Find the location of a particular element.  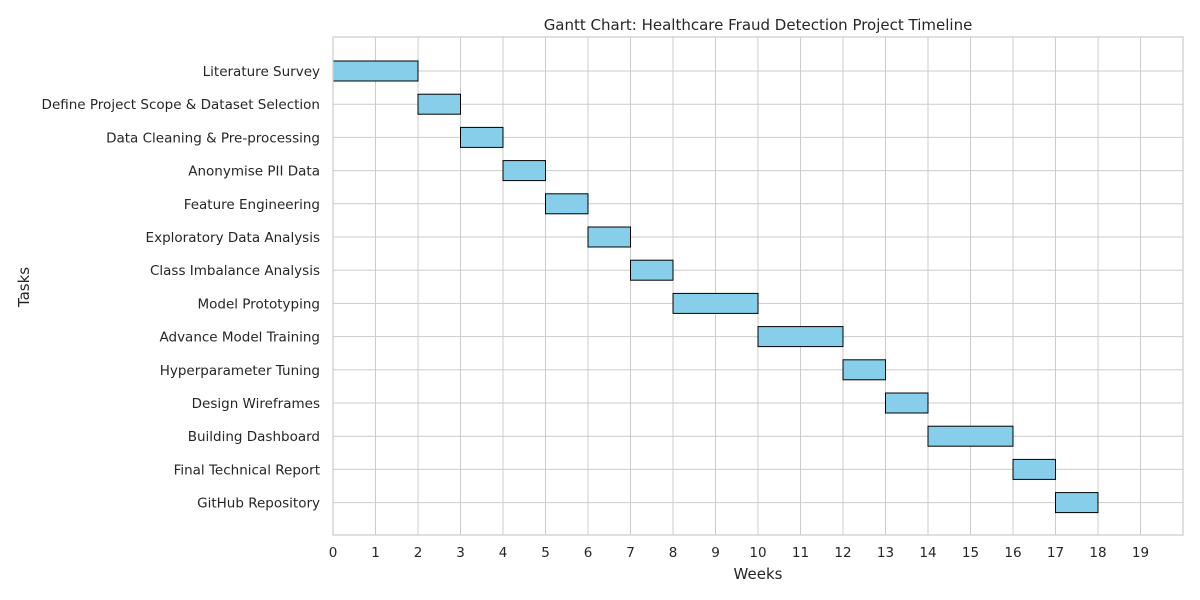

x-tick-label: 16 is located at coordinates (1012, 553).